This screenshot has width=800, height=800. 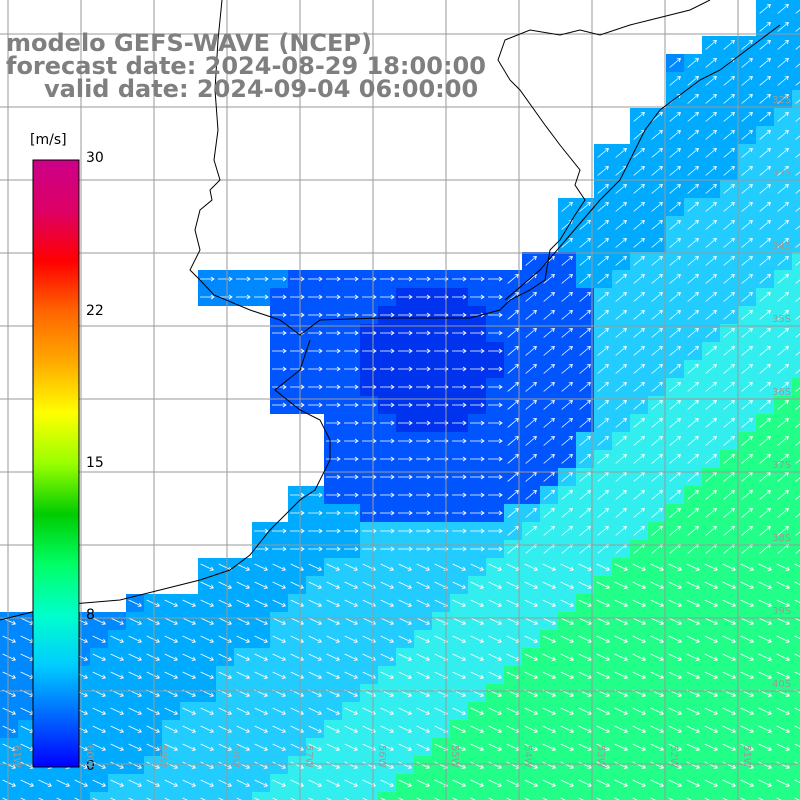 I want to click on lat-label: 32S, so click(x=782, y=100).